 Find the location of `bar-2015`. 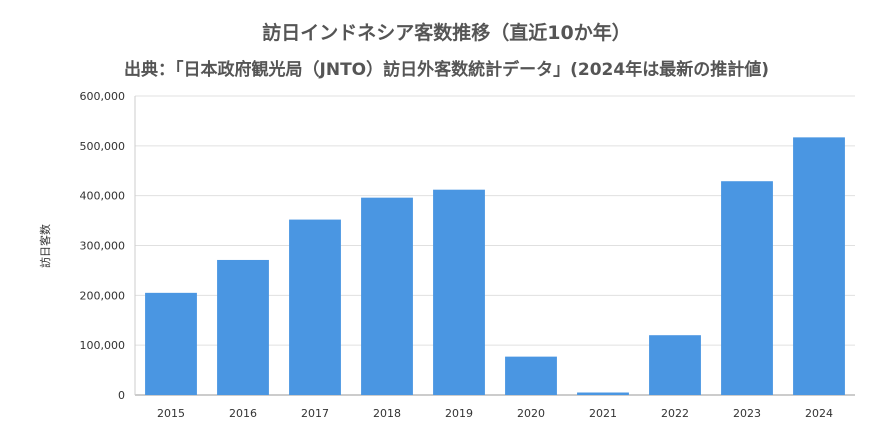

bar-2015 is located at coordinates (171, 343).